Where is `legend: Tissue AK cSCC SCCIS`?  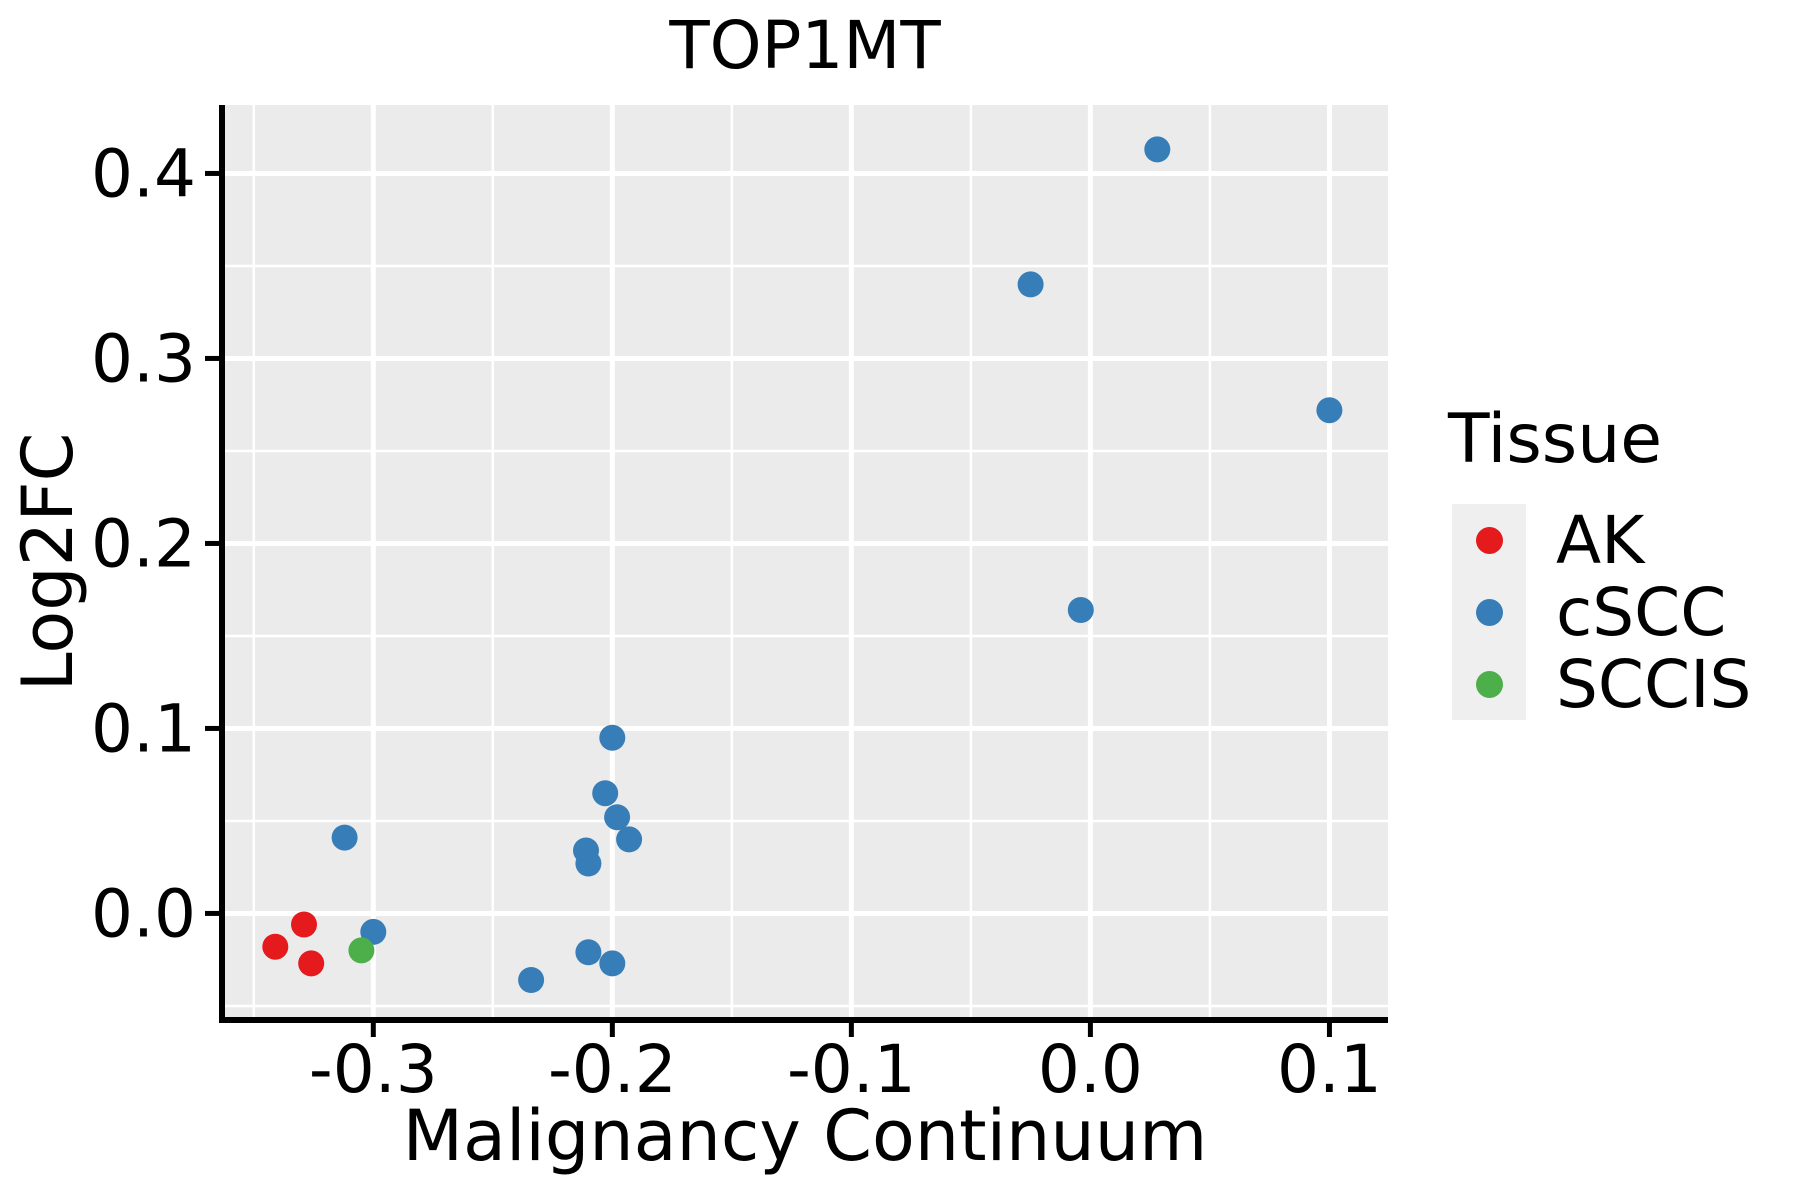
legend: Tissue AK cSCC SCCIS is located at coordinates (1623, 561).